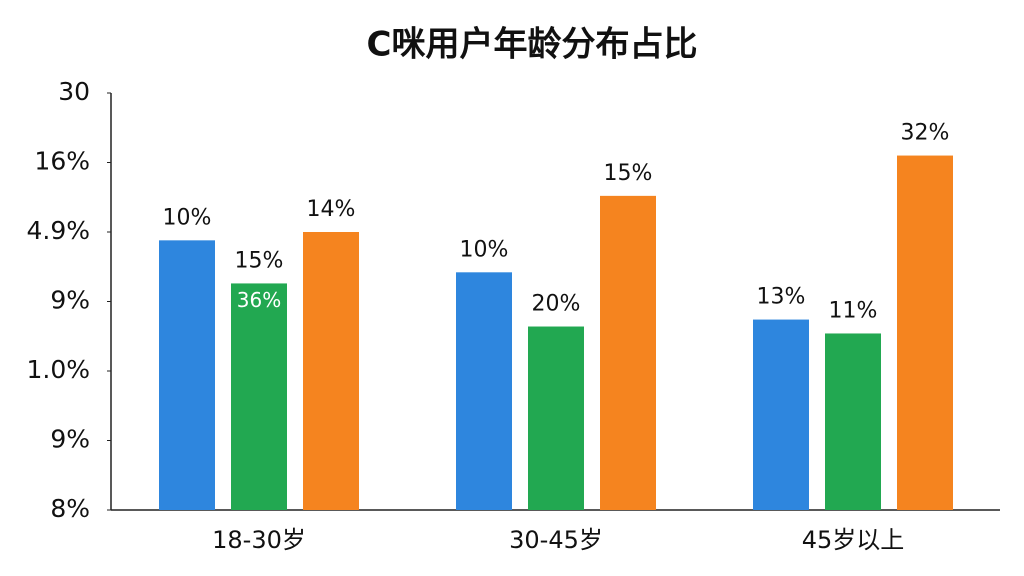 This screenshot has height=576, width=1024. I want to click on y-tick-label: 8%, so click(70, 508).